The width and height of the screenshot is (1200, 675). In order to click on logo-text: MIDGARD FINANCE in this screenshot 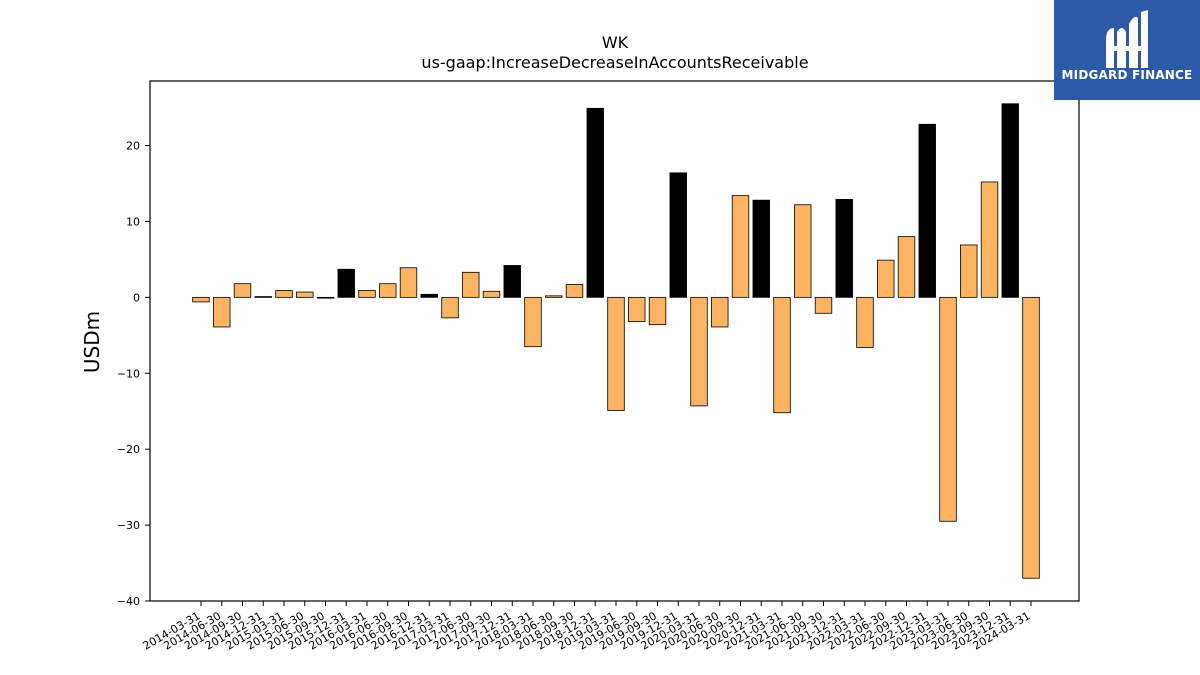, I will do `click(1127, 75)`.